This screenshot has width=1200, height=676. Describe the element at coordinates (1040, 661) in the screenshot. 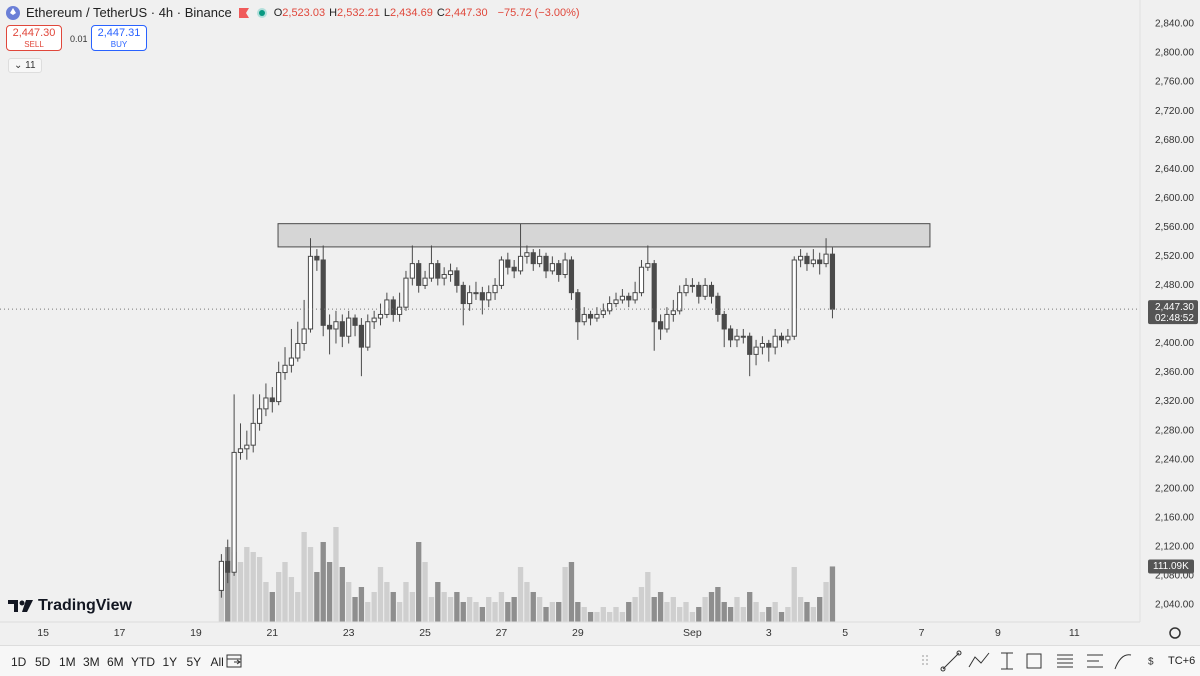

I see `drawing-tools: $` at that location.